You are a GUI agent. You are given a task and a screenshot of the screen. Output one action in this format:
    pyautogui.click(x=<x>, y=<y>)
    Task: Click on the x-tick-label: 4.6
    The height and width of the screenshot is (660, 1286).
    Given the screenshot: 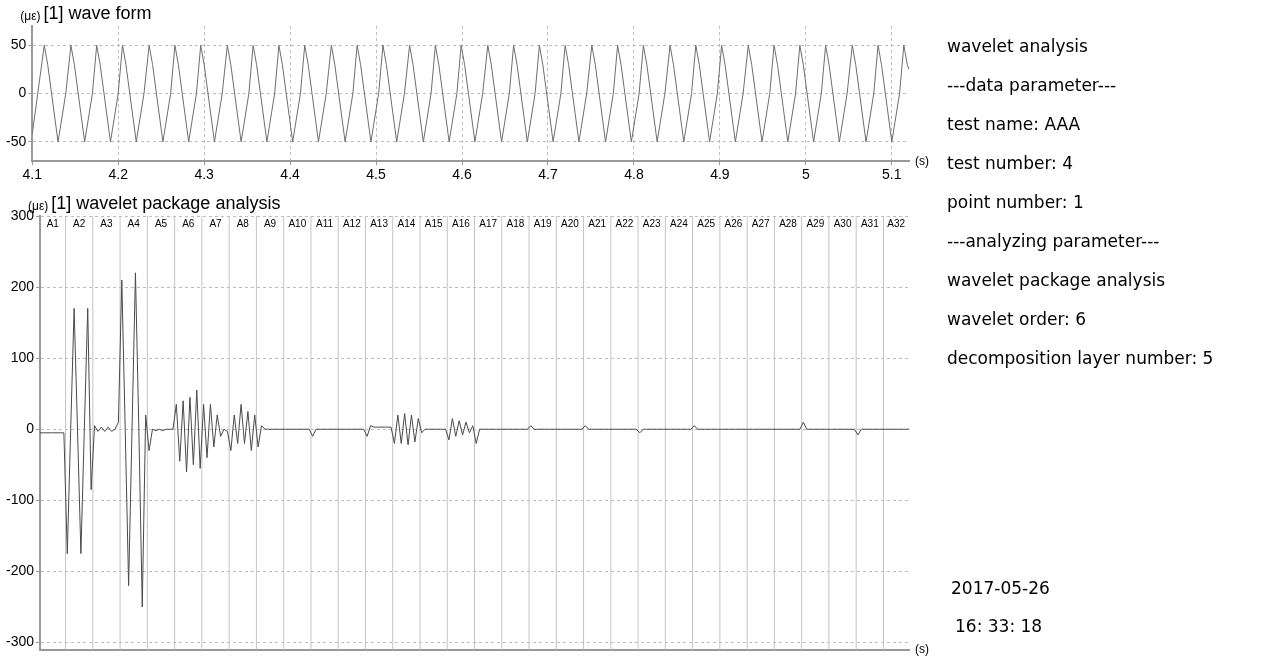 What is the action you would take?
    pyautogui.click(x=462, y=174)
    